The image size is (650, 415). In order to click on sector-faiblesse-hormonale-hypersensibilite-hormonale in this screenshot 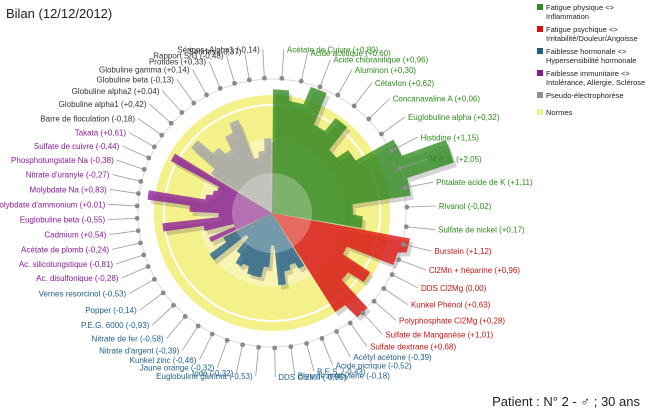, I will do `click(257, 249)`.